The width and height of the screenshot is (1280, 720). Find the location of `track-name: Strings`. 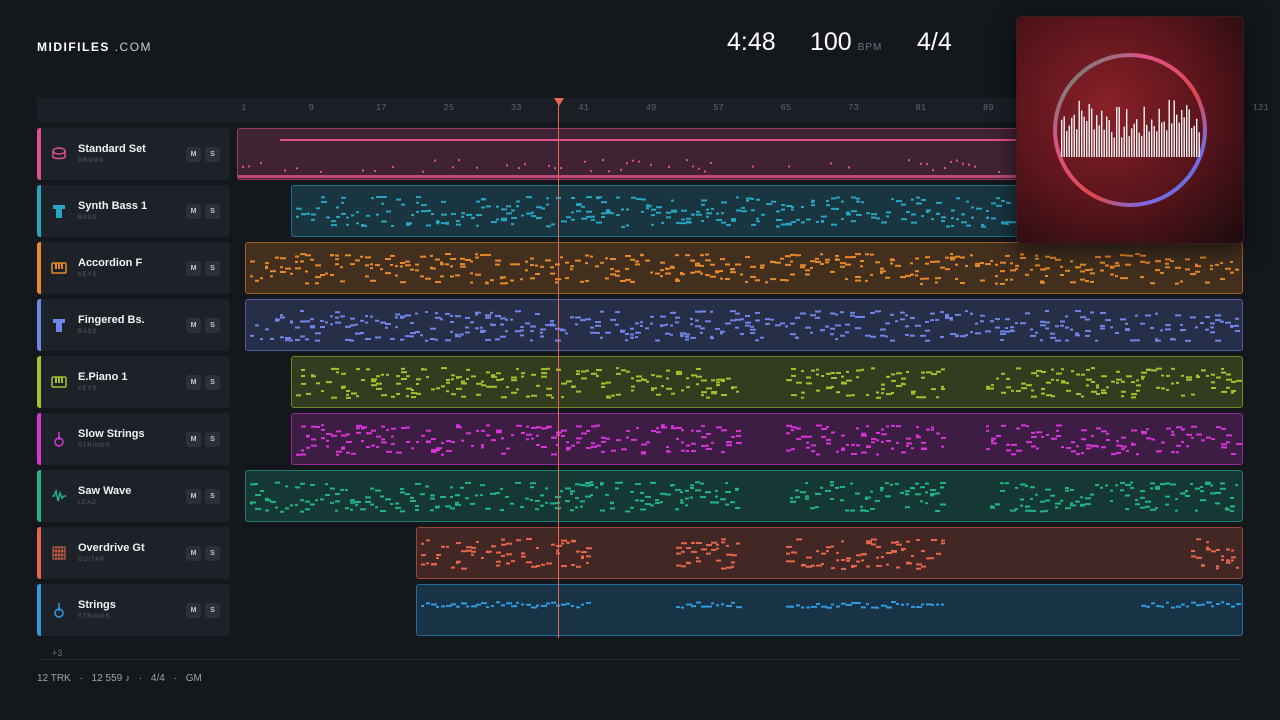

track-name: Strings is located at coordinates (97, 605).